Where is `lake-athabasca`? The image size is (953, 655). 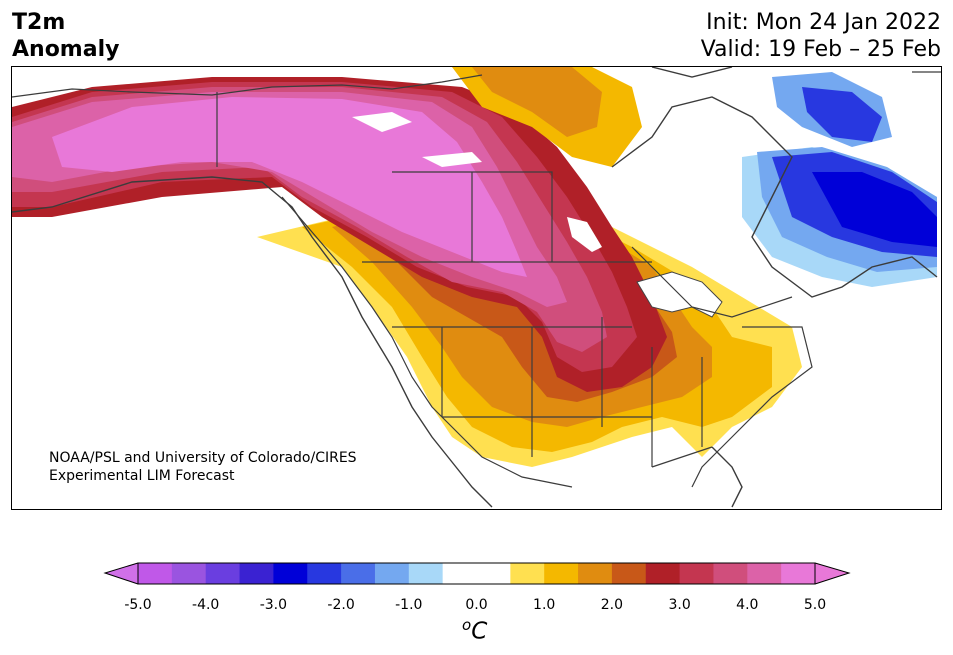 lake-athabasca is located at coordinates (452, 159).